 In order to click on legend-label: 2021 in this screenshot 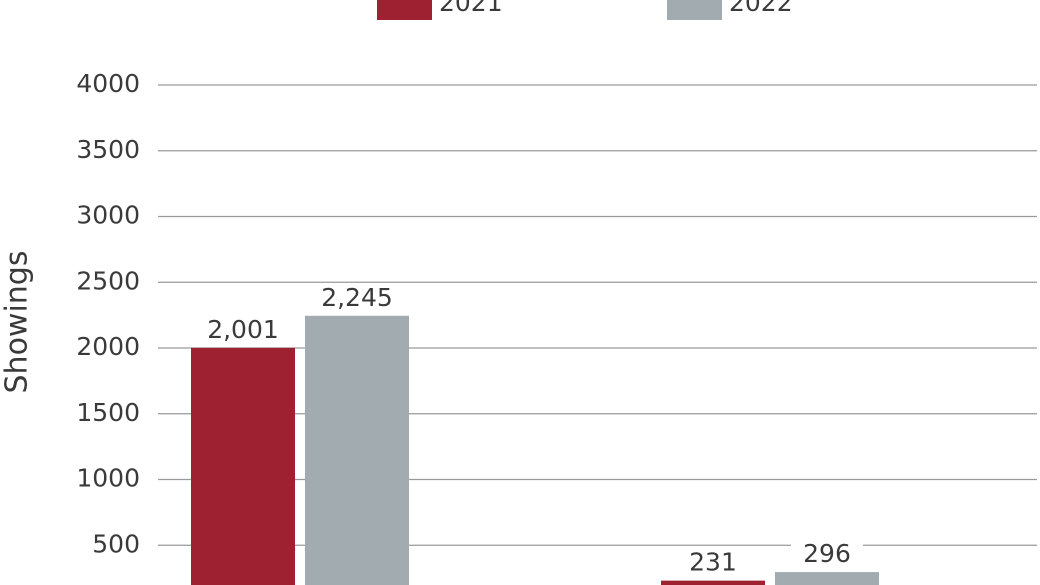, I will do `click(471, 8)`.